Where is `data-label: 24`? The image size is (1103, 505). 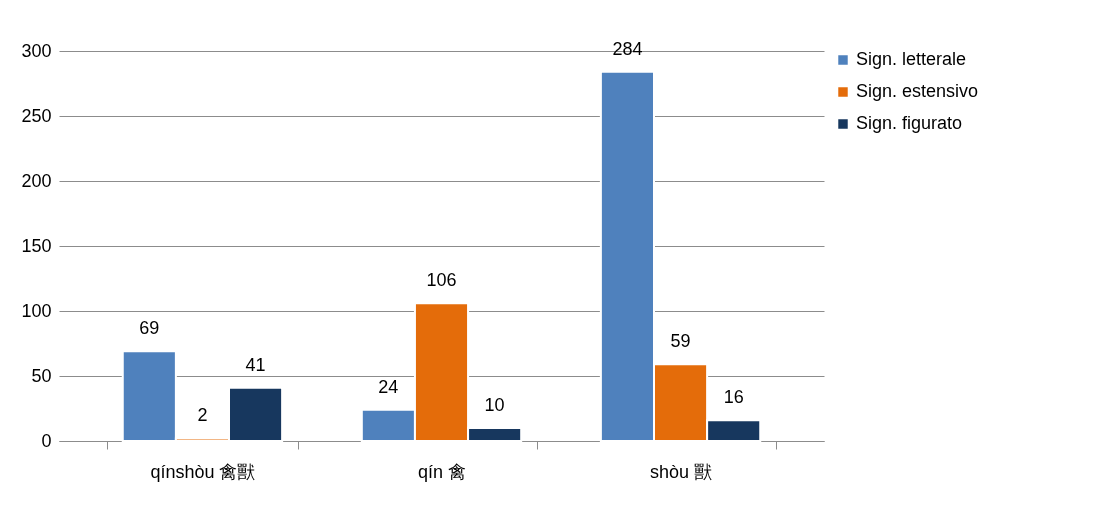 data-label: 24 is located at coordinates (388, 386).